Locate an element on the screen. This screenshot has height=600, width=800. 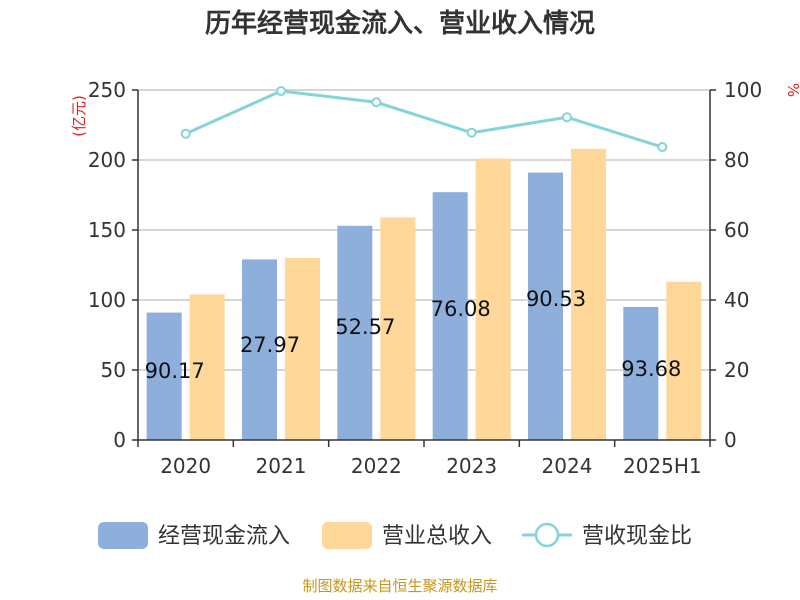
x-tick-label-2020: 2020 is located at coordinates (185, 466).